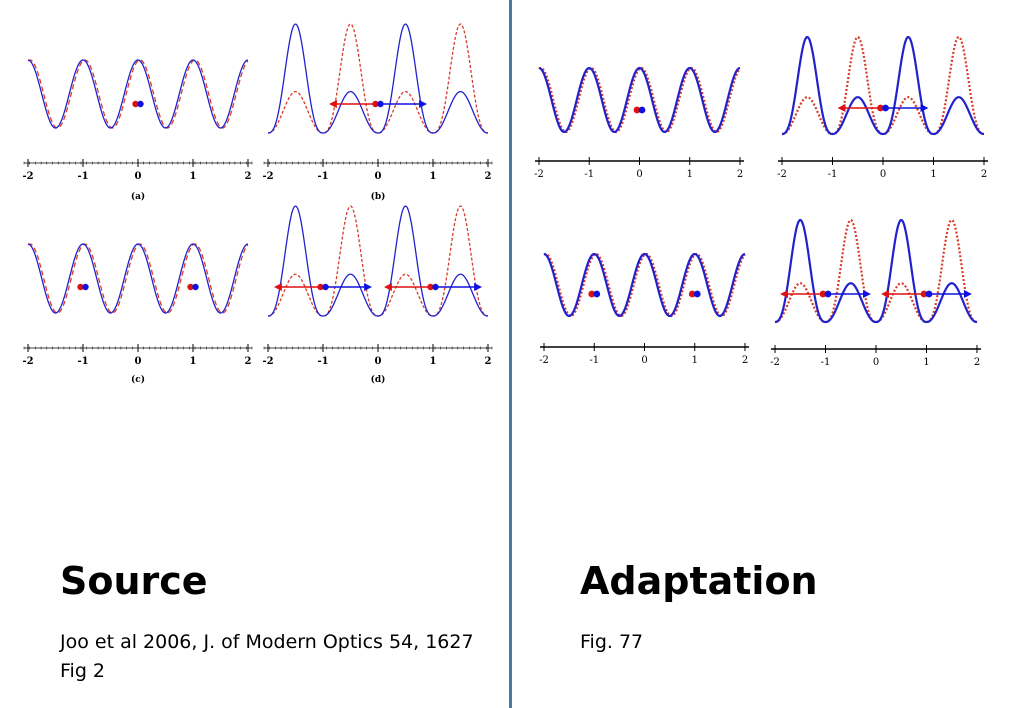  I want to click on adapt-tr-solid-potential-curve, so click(883, 85).